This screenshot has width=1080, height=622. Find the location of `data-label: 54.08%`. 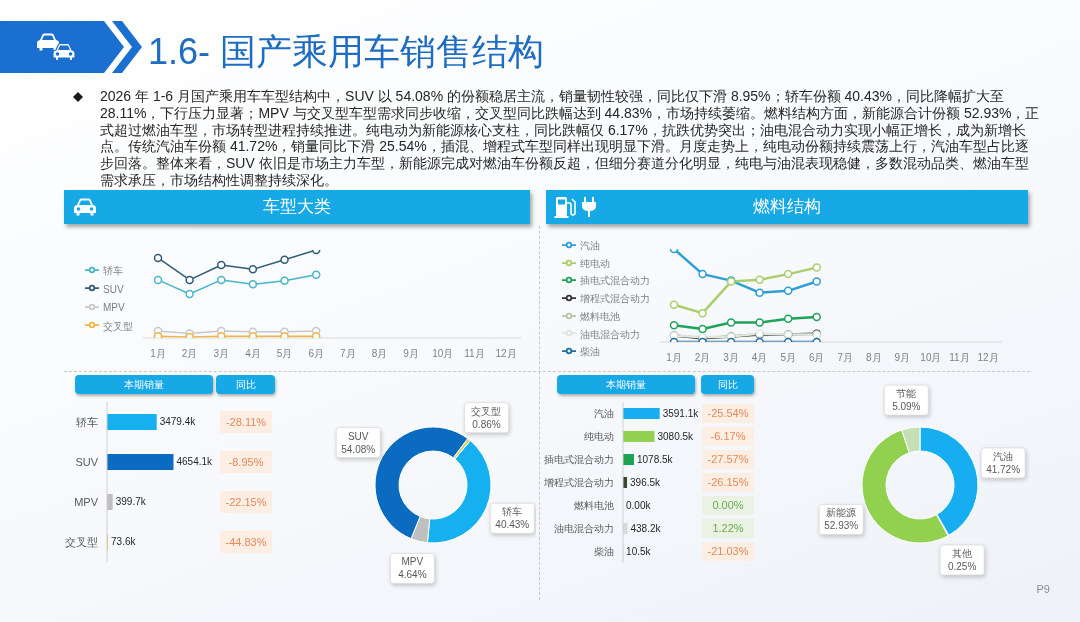

data-label: 54.08% is located at coordinates (358, 449).